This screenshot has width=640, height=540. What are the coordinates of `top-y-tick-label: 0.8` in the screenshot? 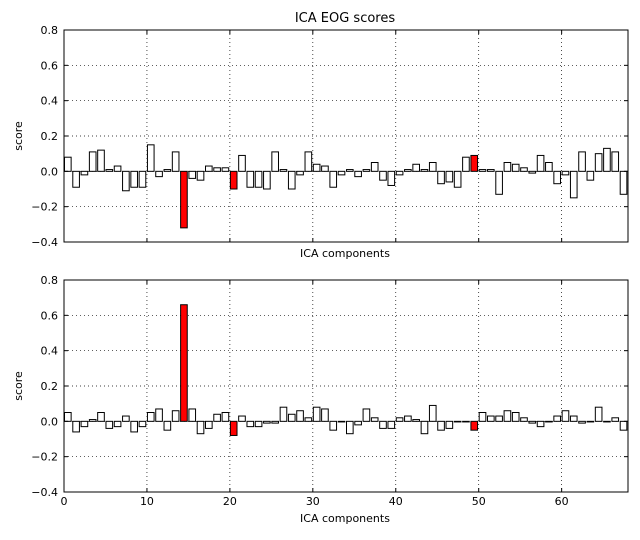 It's located at (50, 30).